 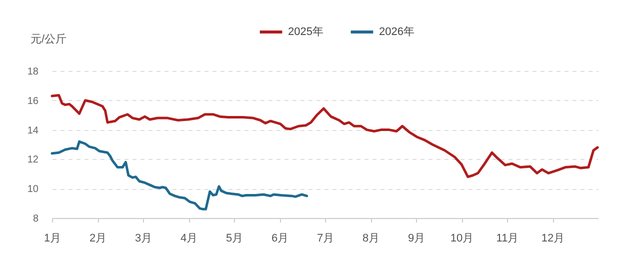 I want to click on y-tick-label: 18, so click(x=33, y=72).